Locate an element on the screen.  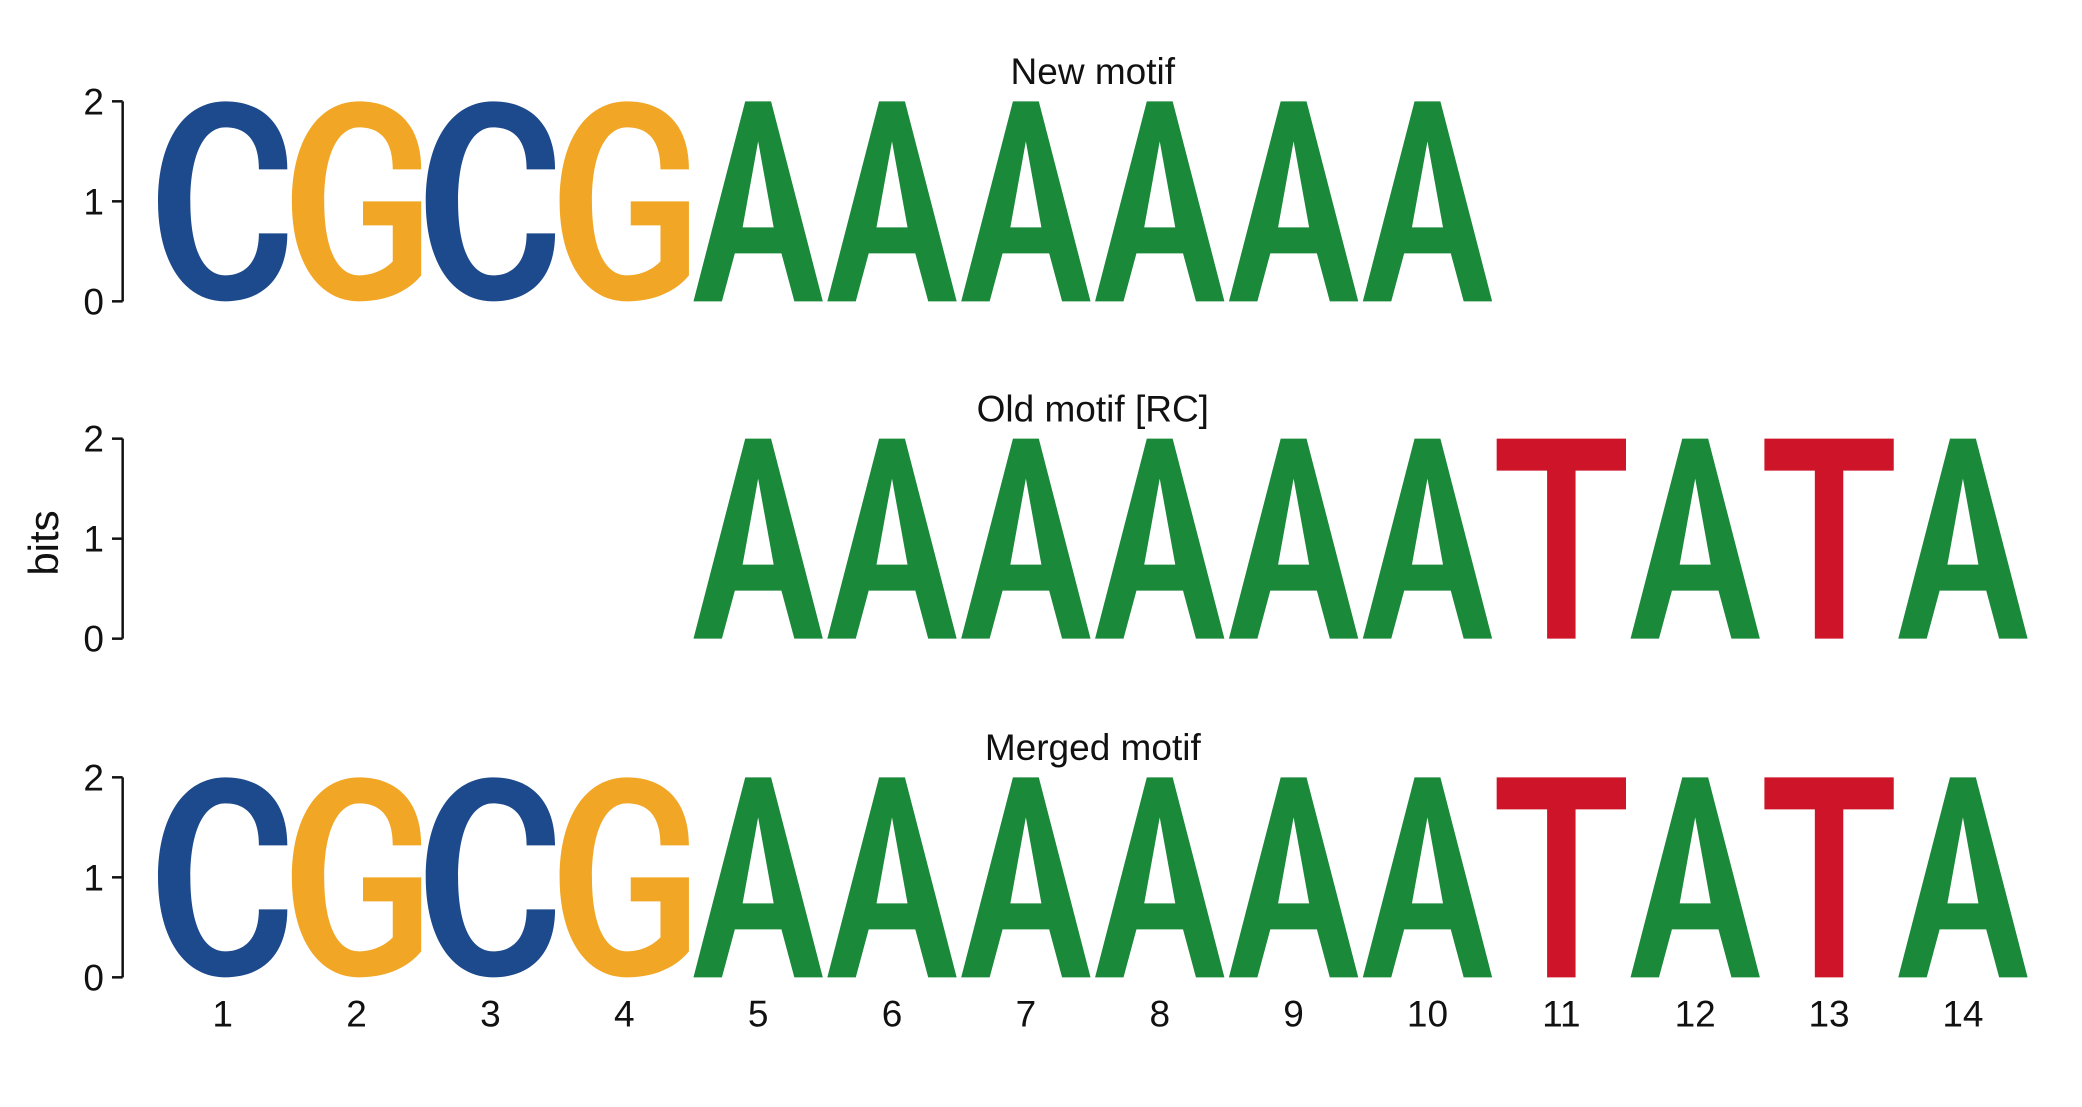
x-tick-label: 1 is located at coordinates (222, 1014).